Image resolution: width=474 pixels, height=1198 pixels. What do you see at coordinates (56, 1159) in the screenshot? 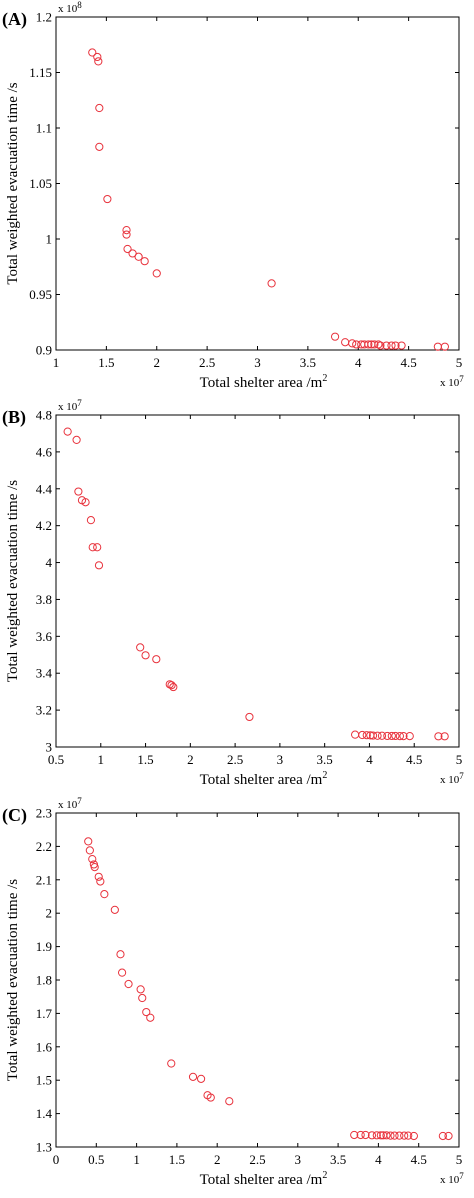
I see `x-tick-label: 0` at bounding box center [56, 1159].